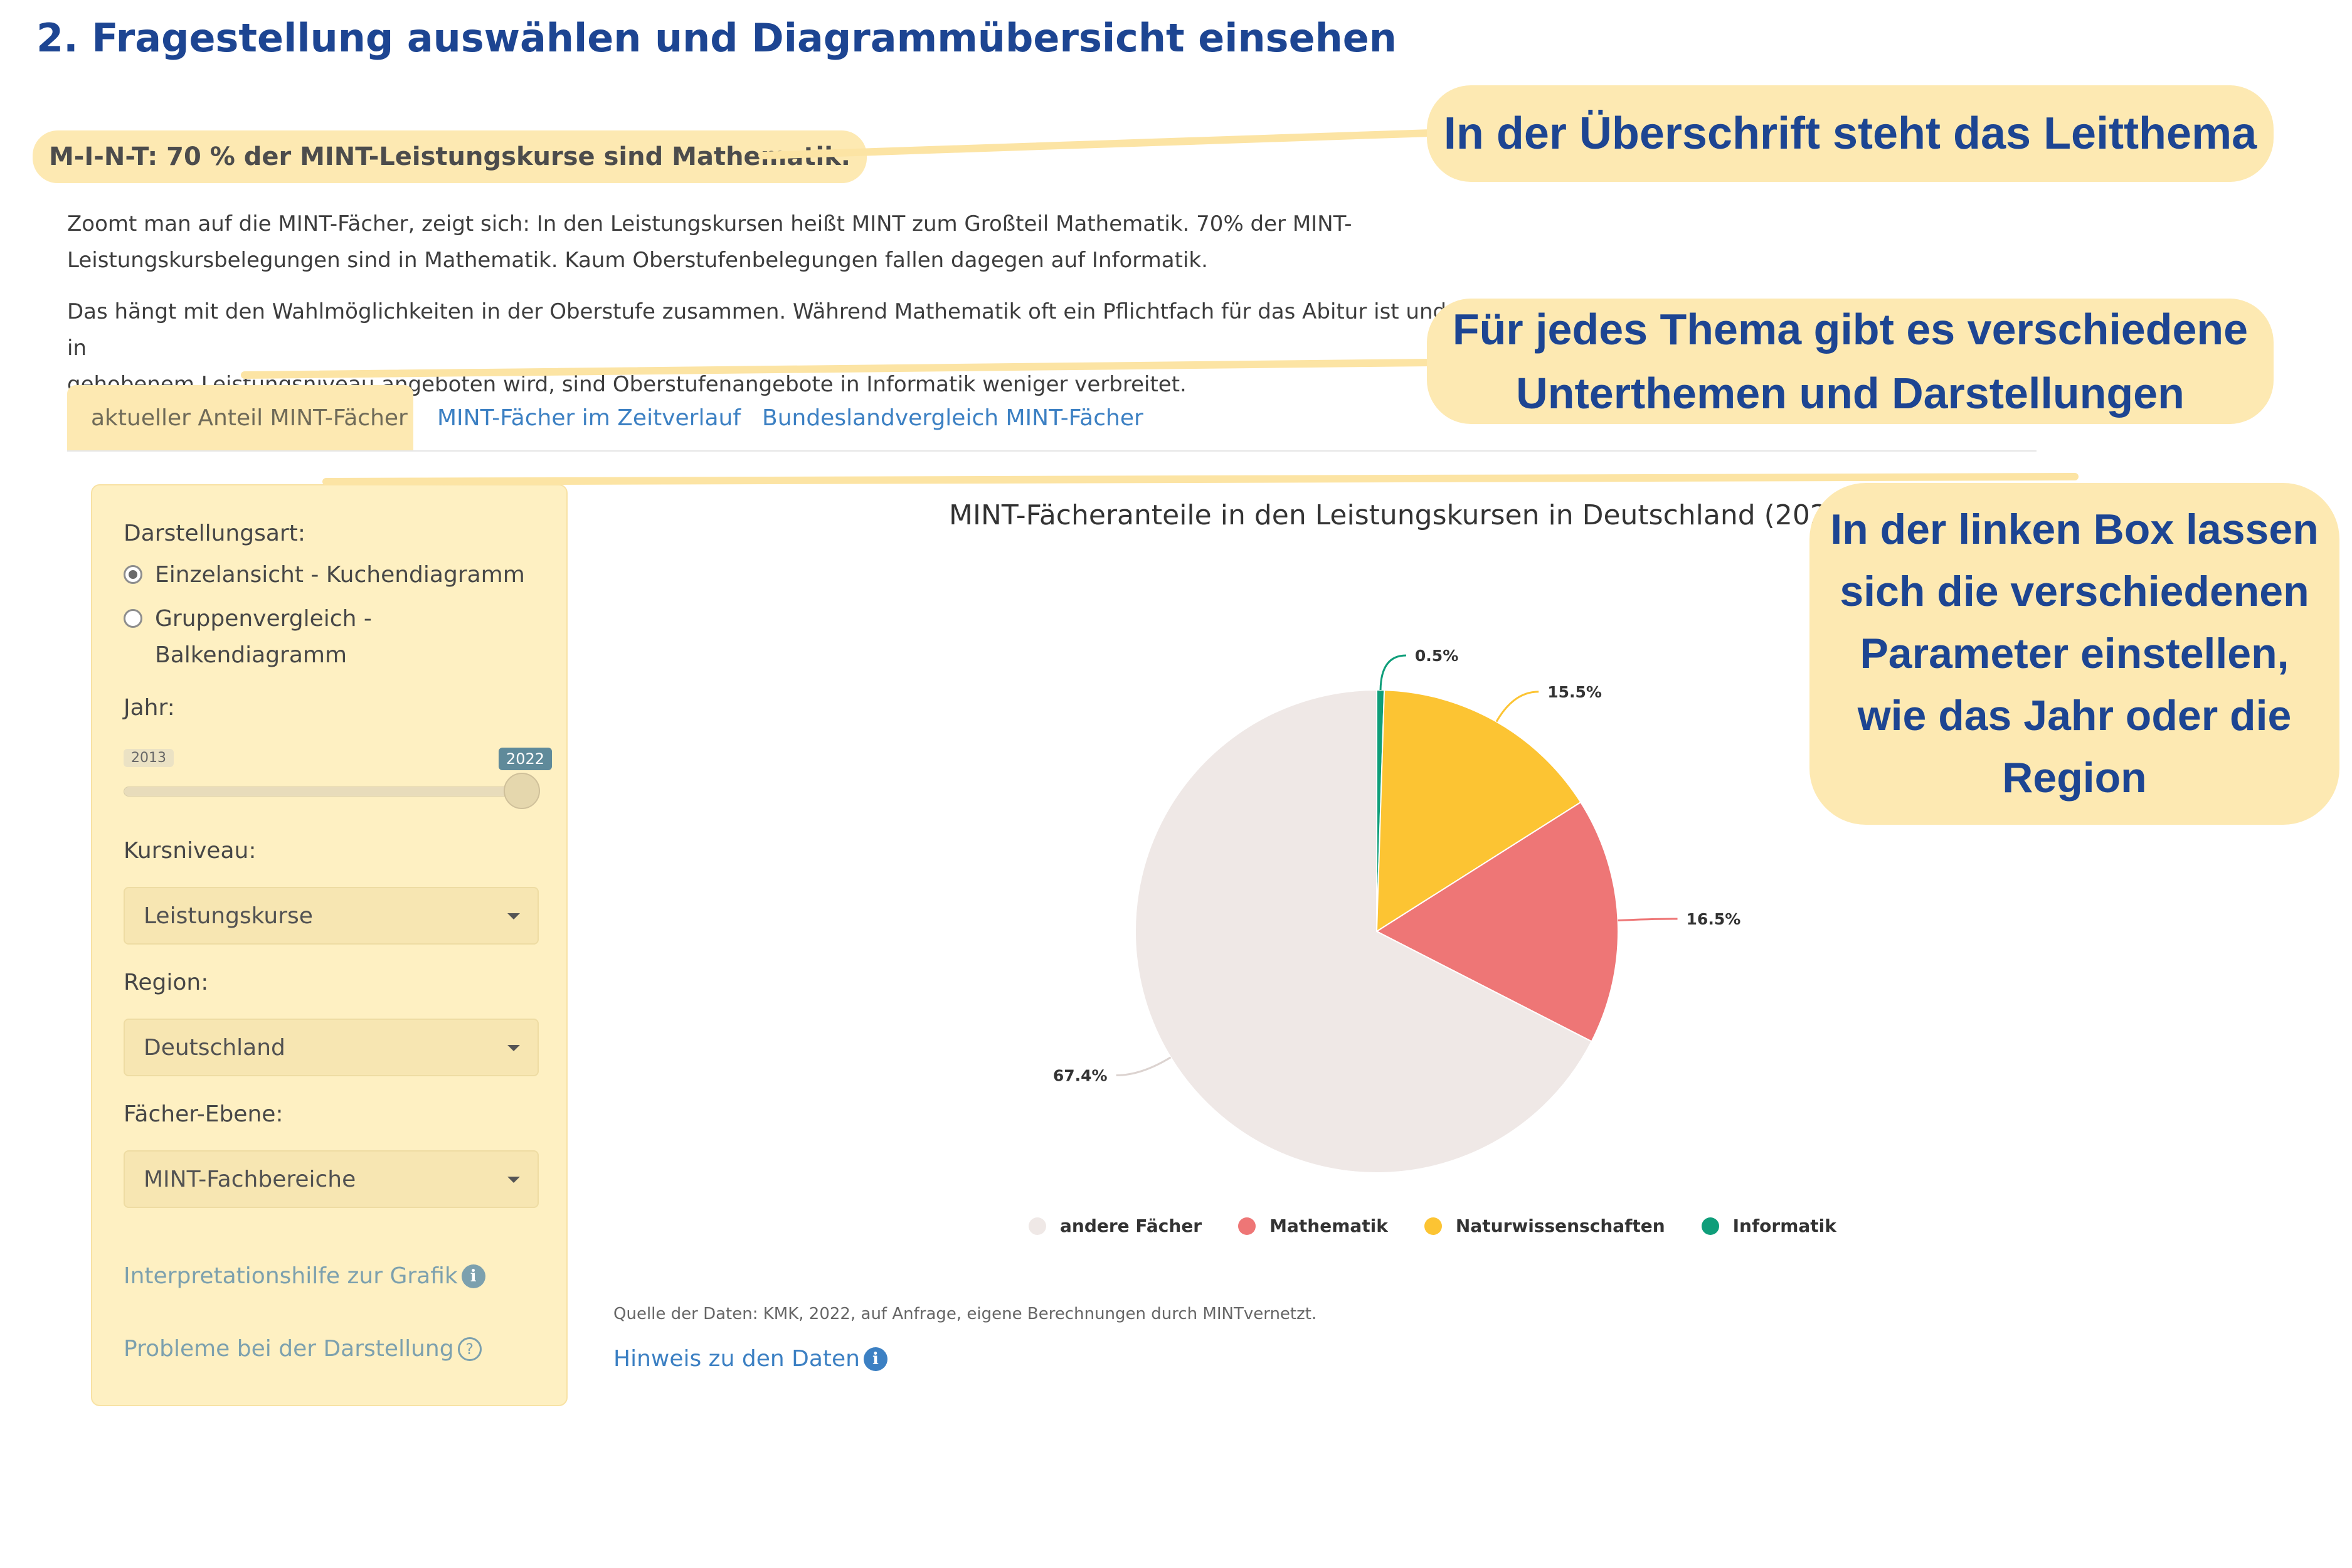  Describe the element at coordinates (2074, 529) in the screenshot. I see `callout-text: In der linken Box lassen` at that location.